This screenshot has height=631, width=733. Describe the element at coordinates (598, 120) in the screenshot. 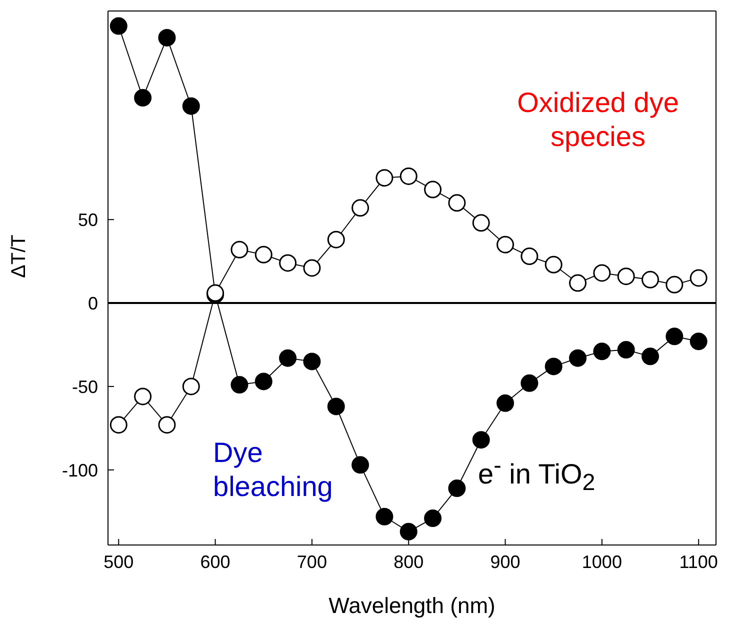

I see `annotation: Oxidized dye species` at that location.